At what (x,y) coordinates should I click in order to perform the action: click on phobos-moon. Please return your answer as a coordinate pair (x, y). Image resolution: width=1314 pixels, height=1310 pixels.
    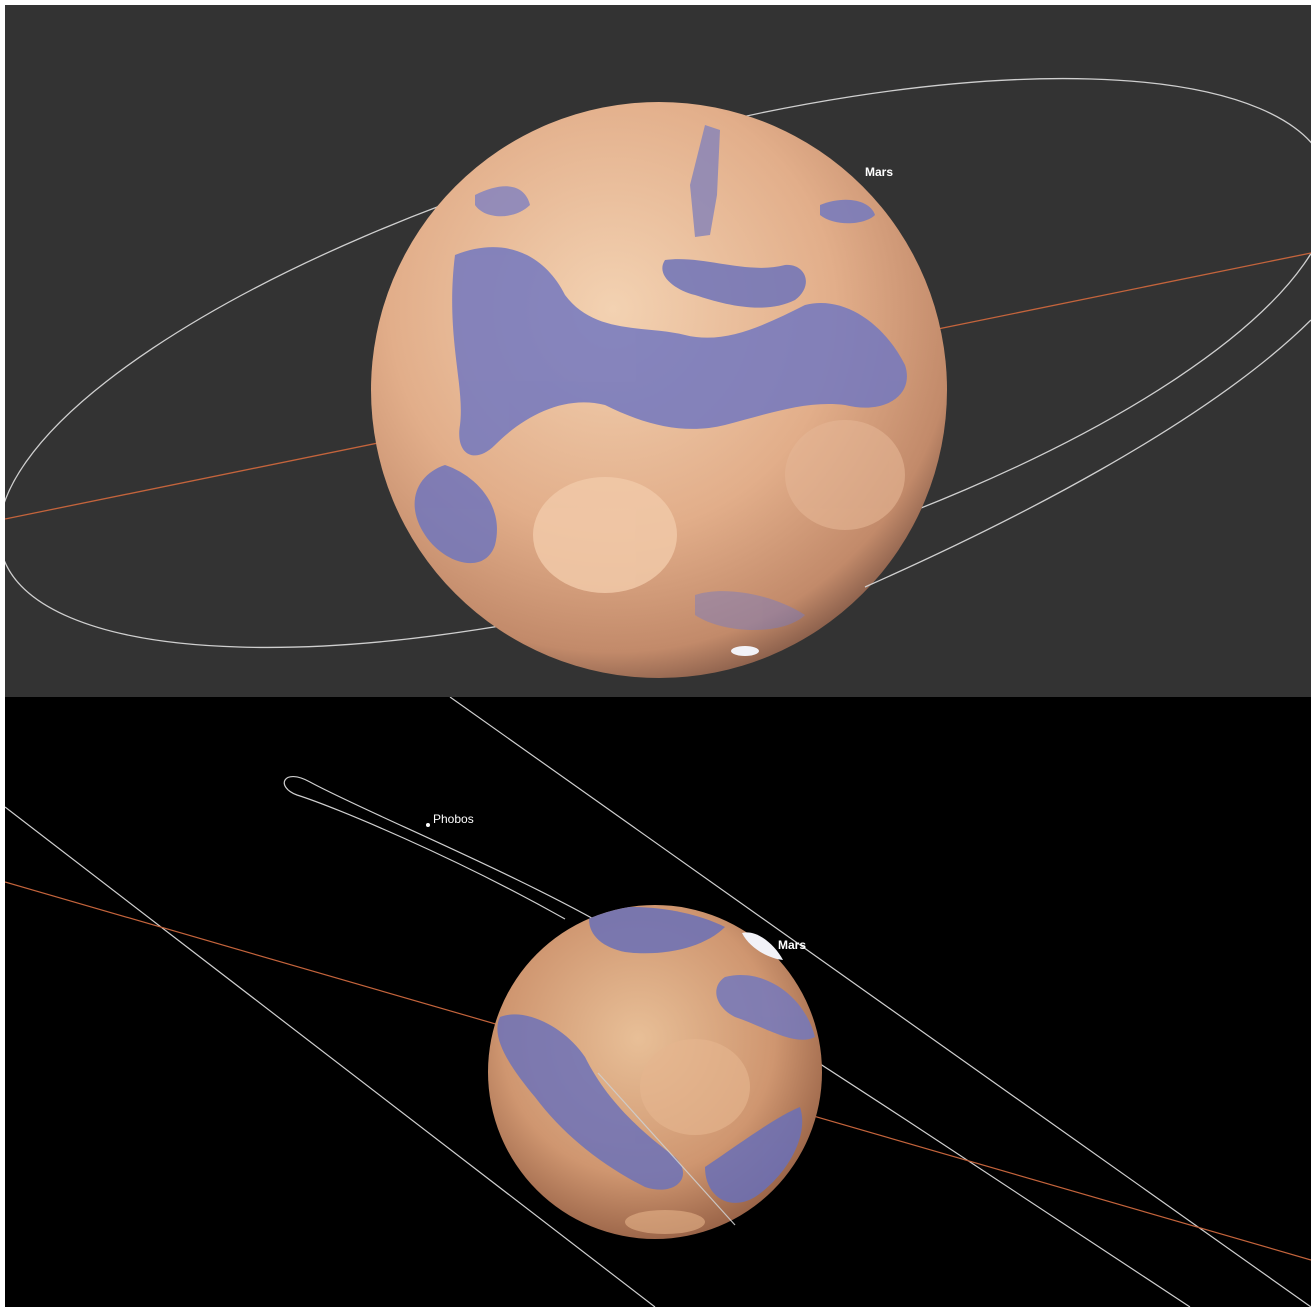
    Looking at the image, I should click on (428, 825).